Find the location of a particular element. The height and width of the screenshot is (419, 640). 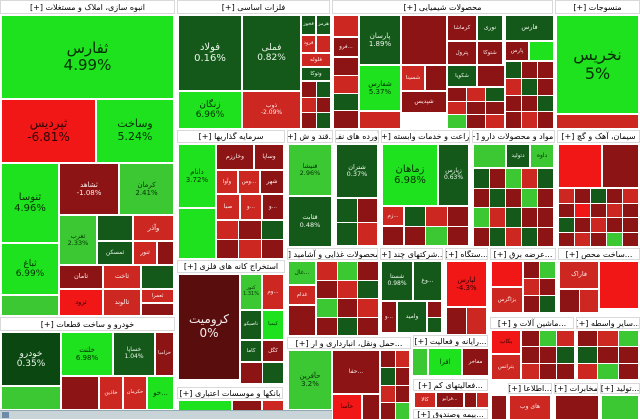

stock-tile: قنیشا 2.96% is located at coordinates (310, 170).